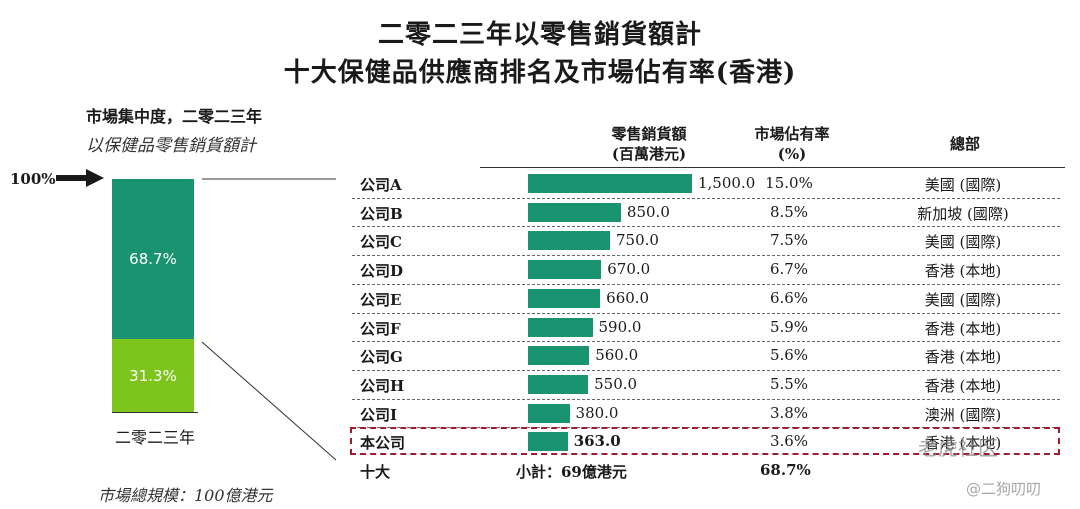 The image size is (1080, 509). Describe the element at coordinates (381, 242) in the screenshot. I see `row-company-name: 公司C` at that location.